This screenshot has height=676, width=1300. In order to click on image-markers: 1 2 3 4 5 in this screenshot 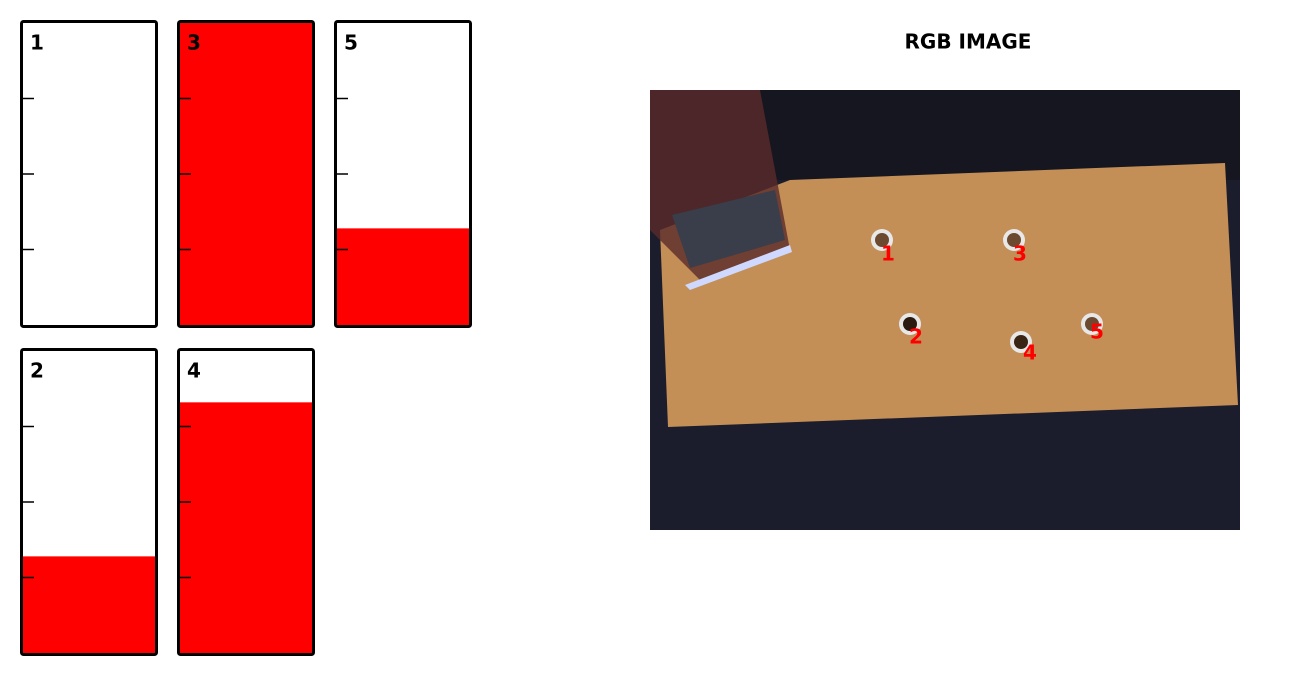, I will do `click(992, 303)`.